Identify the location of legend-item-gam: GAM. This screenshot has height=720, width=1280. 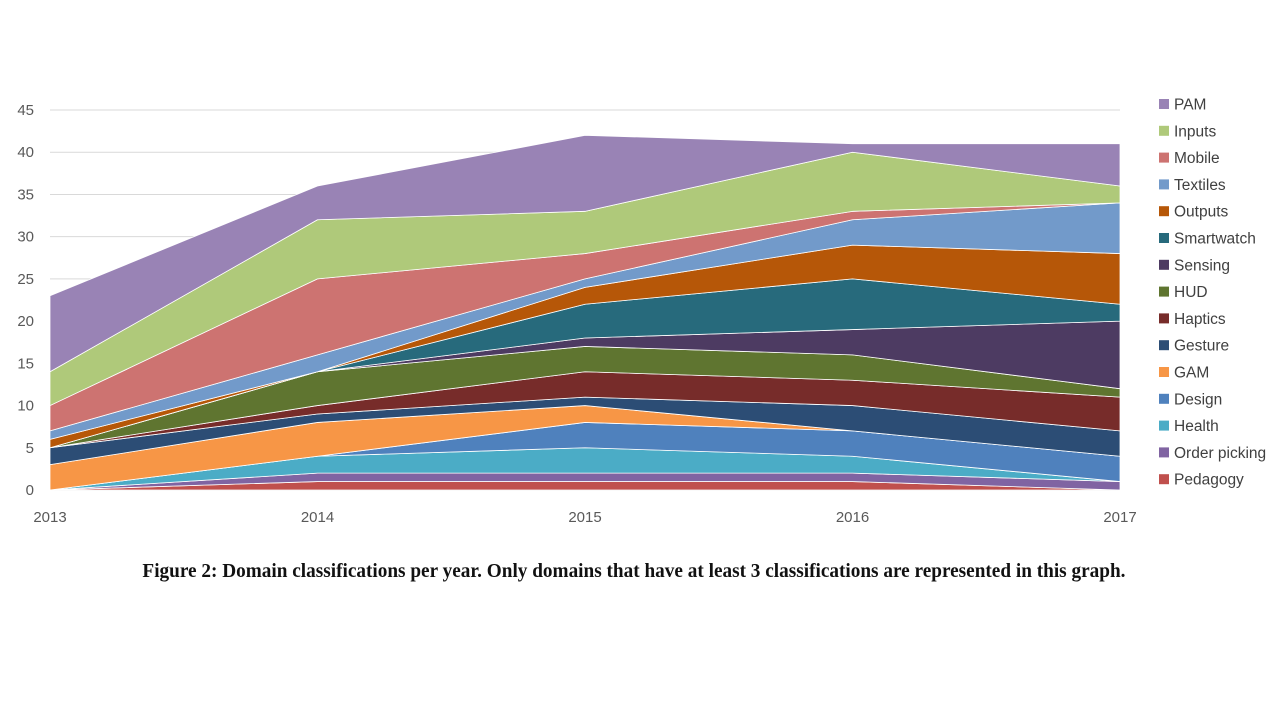
(1184, 373).